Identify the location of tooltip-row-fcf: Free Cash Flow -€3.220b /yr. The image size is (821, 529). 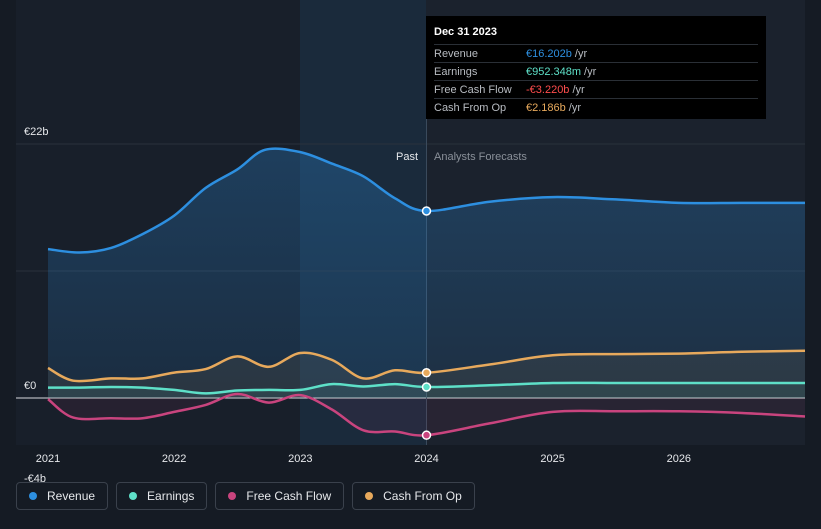
(596, 89).